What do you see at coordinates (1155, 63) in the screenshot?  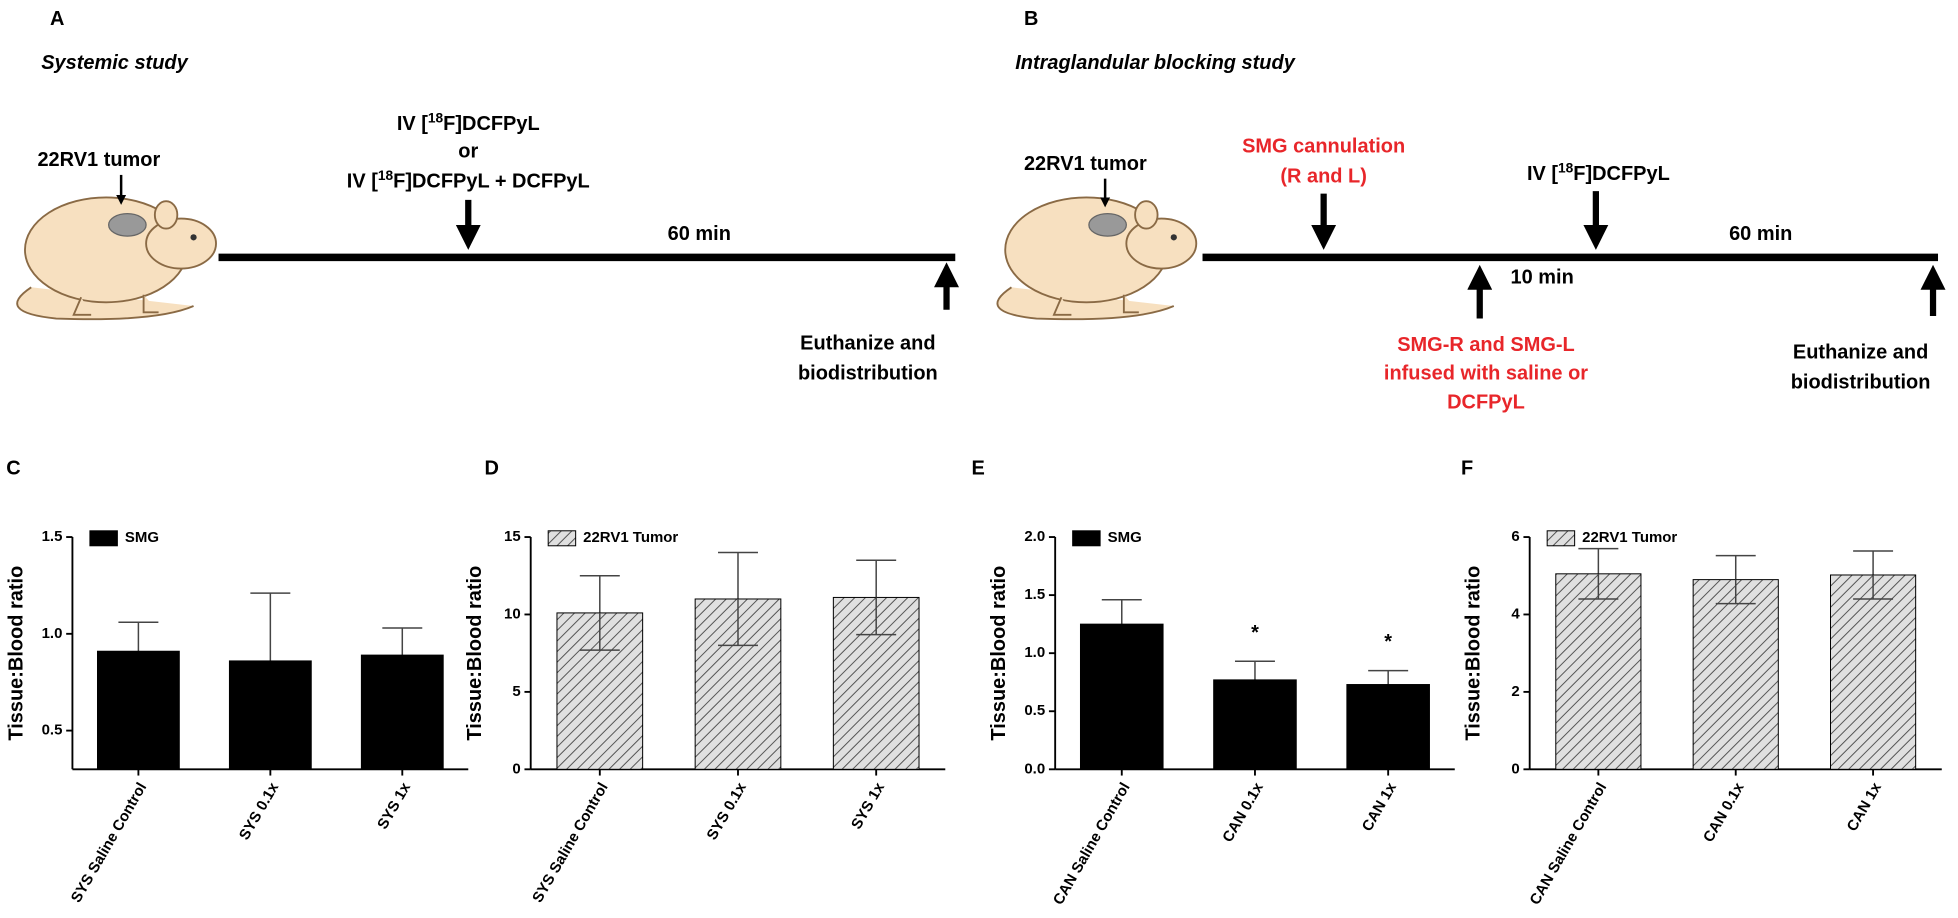 I see `panel-title: Intraglandular blocking study` at bounding box center [1155, 63].